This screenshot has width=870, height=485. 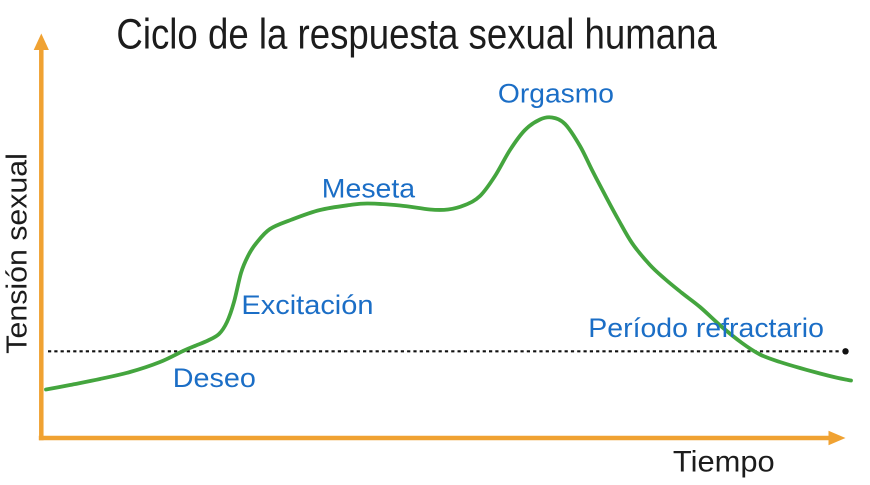 I want to click on svg-text:Ciclo de la respuesta sexual h: Ciclo de la respuesta sexual humana, so click(x=416, y=35).